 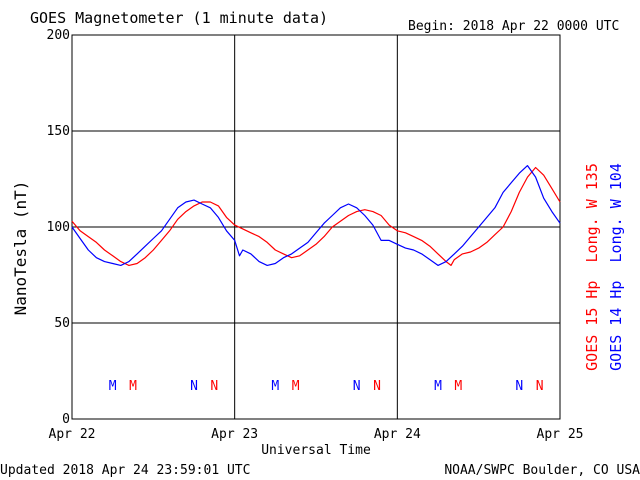 What do you see at coordinates (58, 35) in the screenshot?
I see `y-tick-label: 200` at bounding box center [58, 35].